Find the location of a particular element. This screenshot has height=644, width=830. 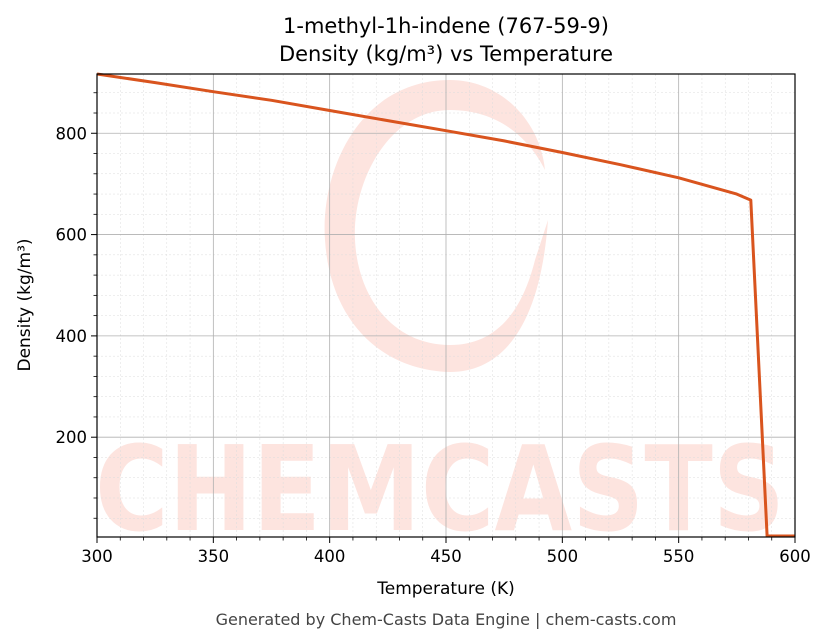

x-tick-label: 300 is located at coordinates (97, 556).